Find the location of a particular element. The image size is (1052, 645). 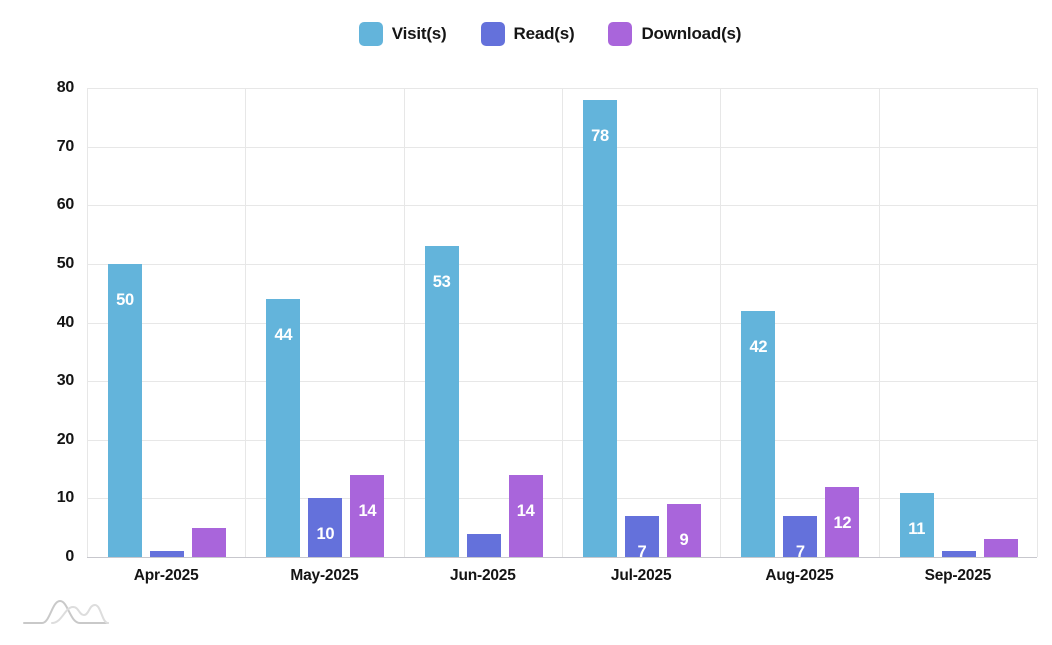

y-axis-tick-label: 50 is located at coordinates (65, 263).